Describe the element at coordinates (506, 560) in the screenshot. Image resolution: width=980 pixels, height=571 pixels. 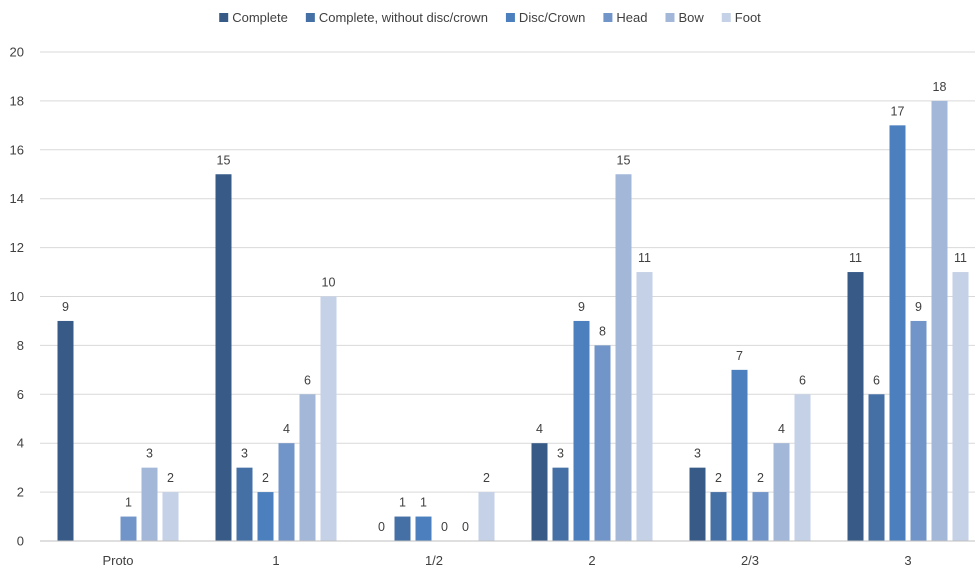
I see `x-axis-categories: Proto 1 1/2 2 2/3 3` at that location.